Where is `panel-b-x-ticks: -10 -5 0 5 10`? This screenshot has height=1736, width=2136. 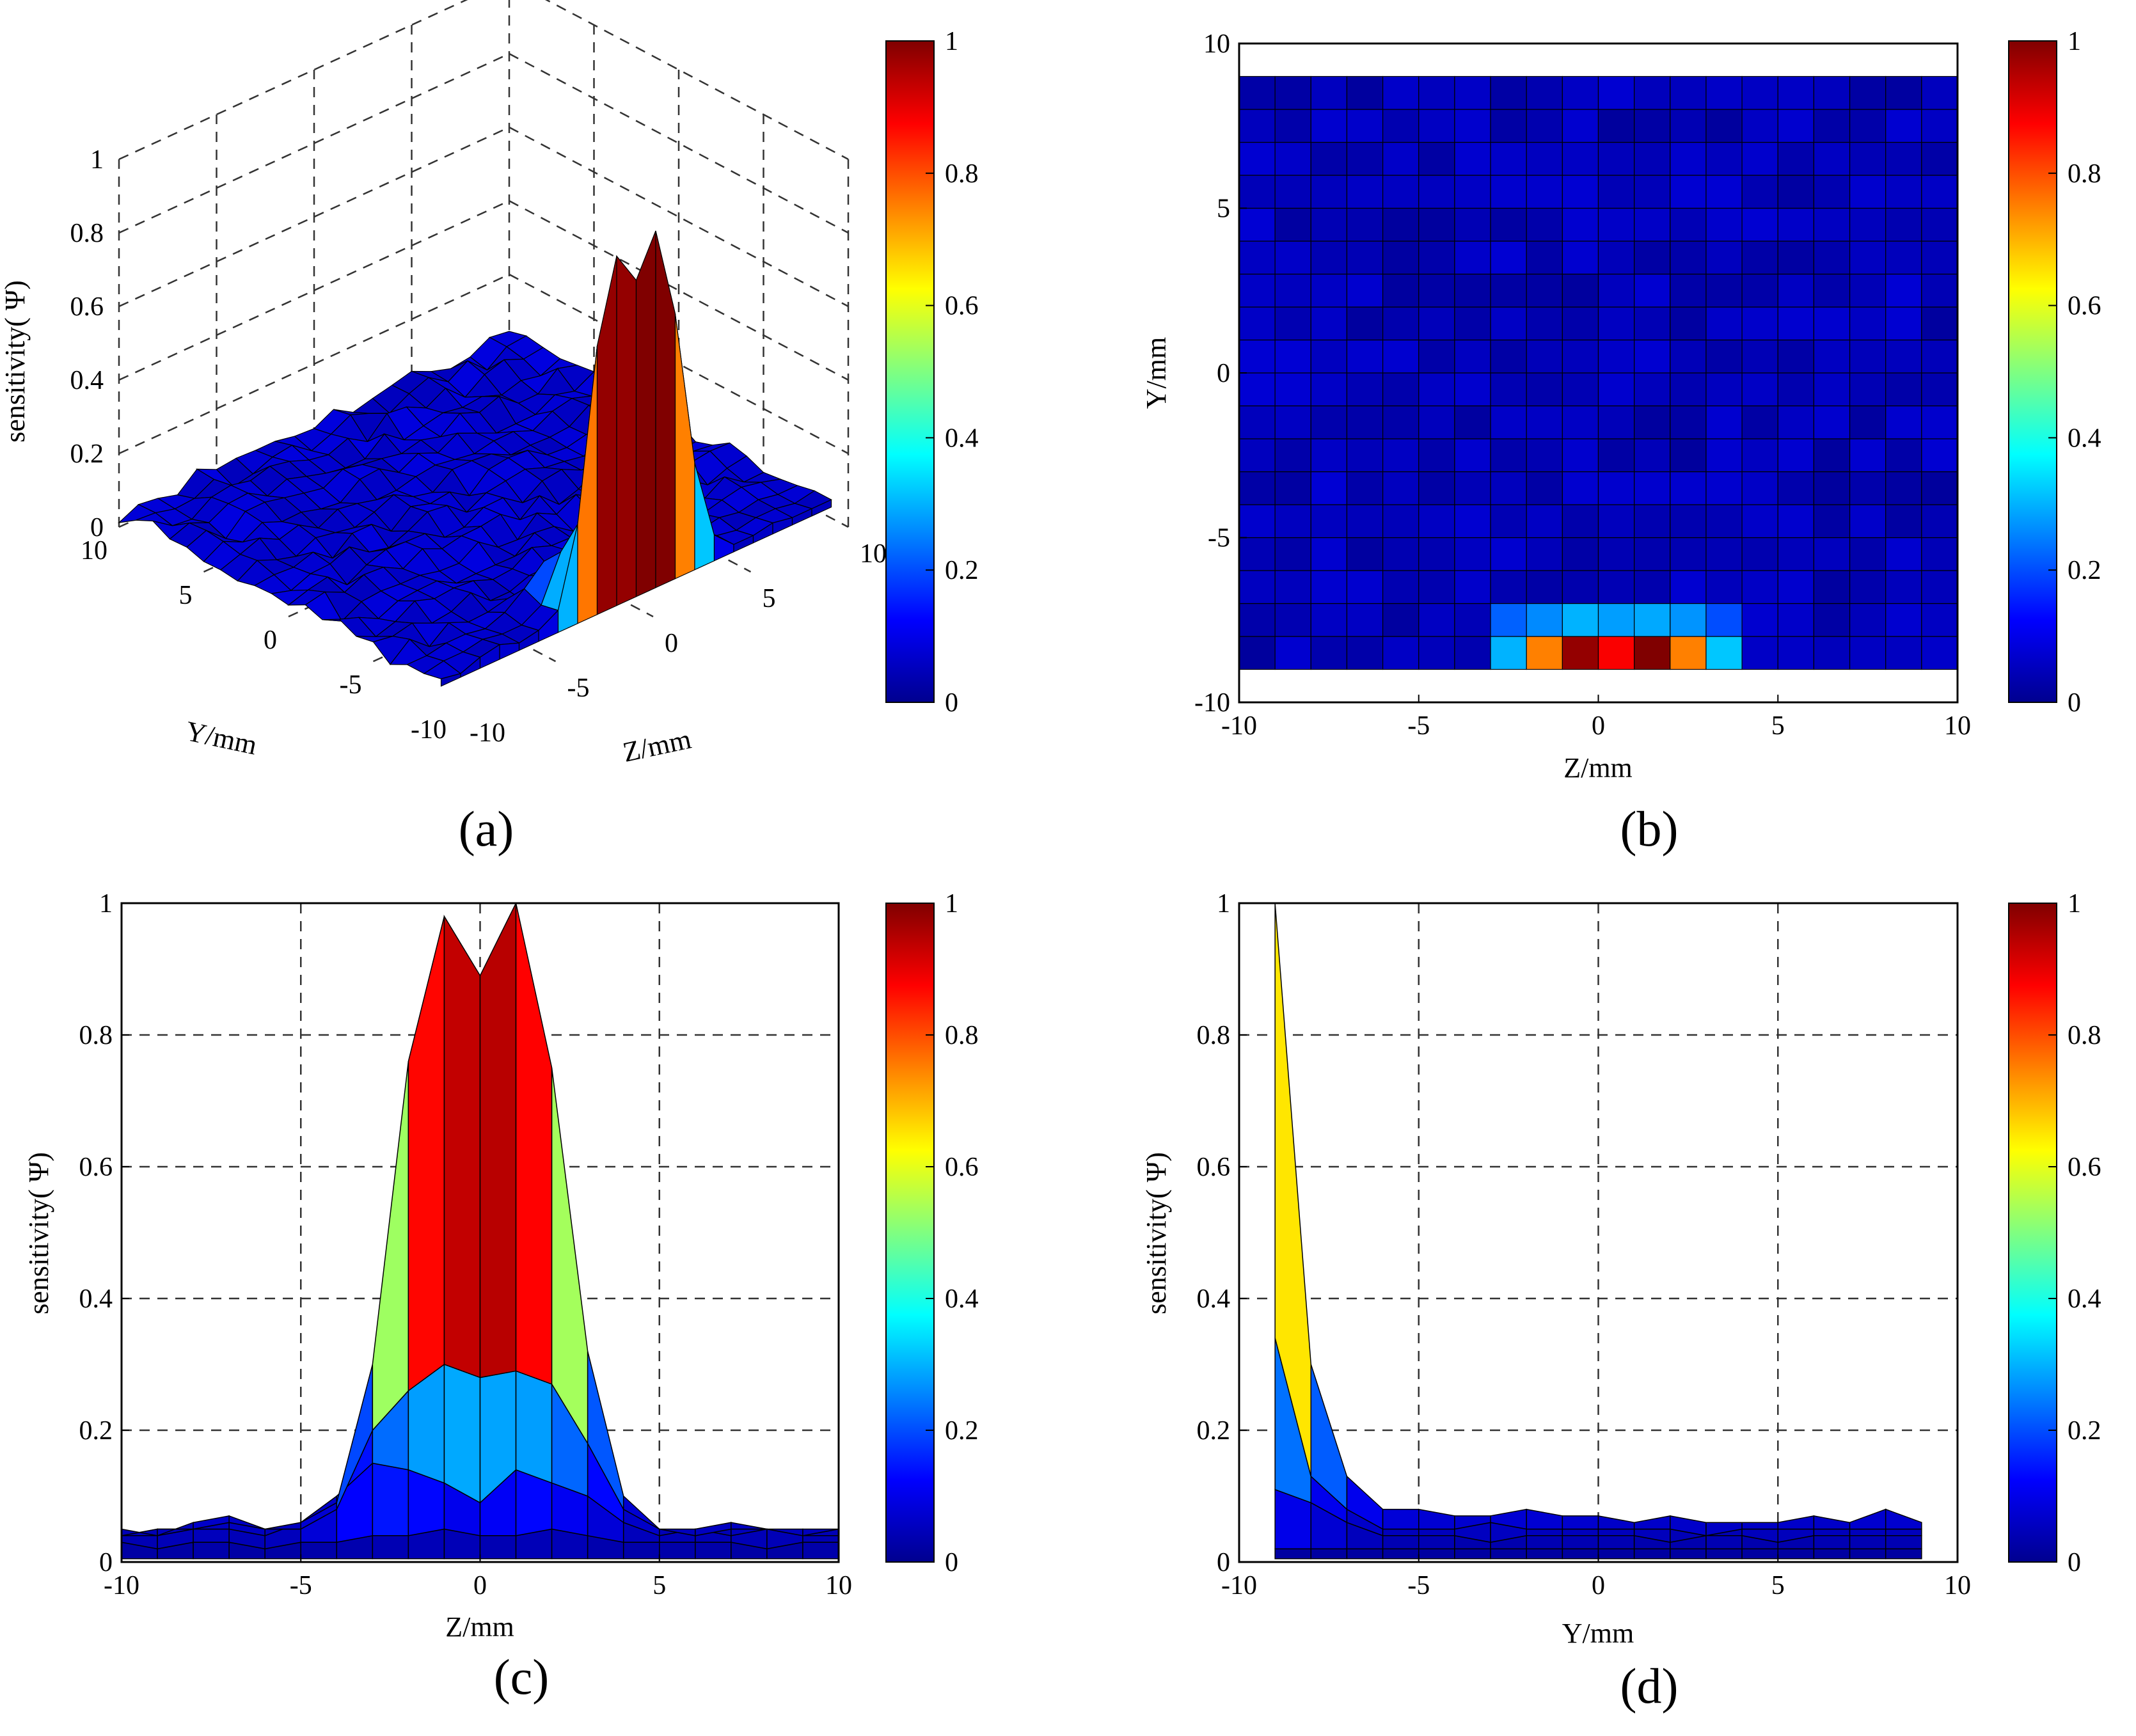 panel-b-x-ticks: -10 -5 0 5 10 is located at coordinates (1596, 718).